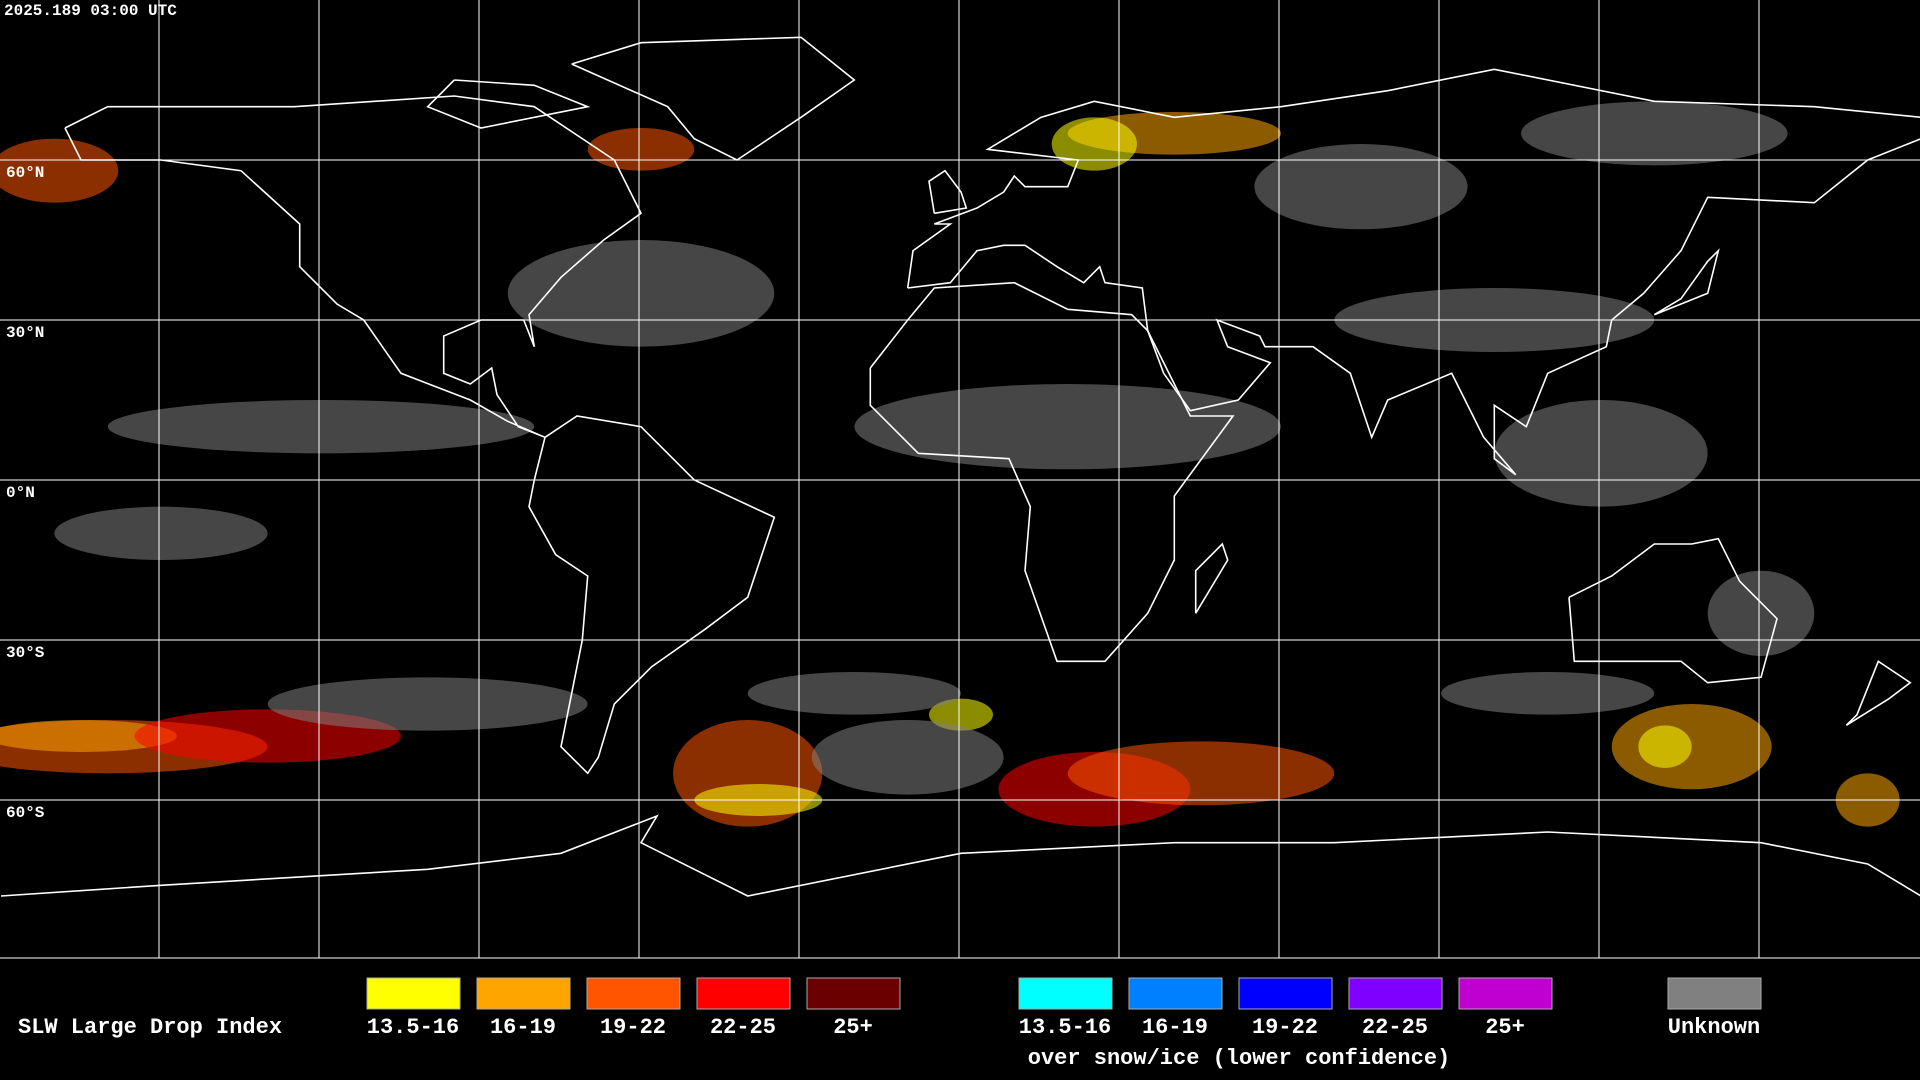 This screenshot has height=1080, width=1920. Describe the element at coordinates (25, 813) in the screenshot. I see `latitude-label: 60°S` at that location.